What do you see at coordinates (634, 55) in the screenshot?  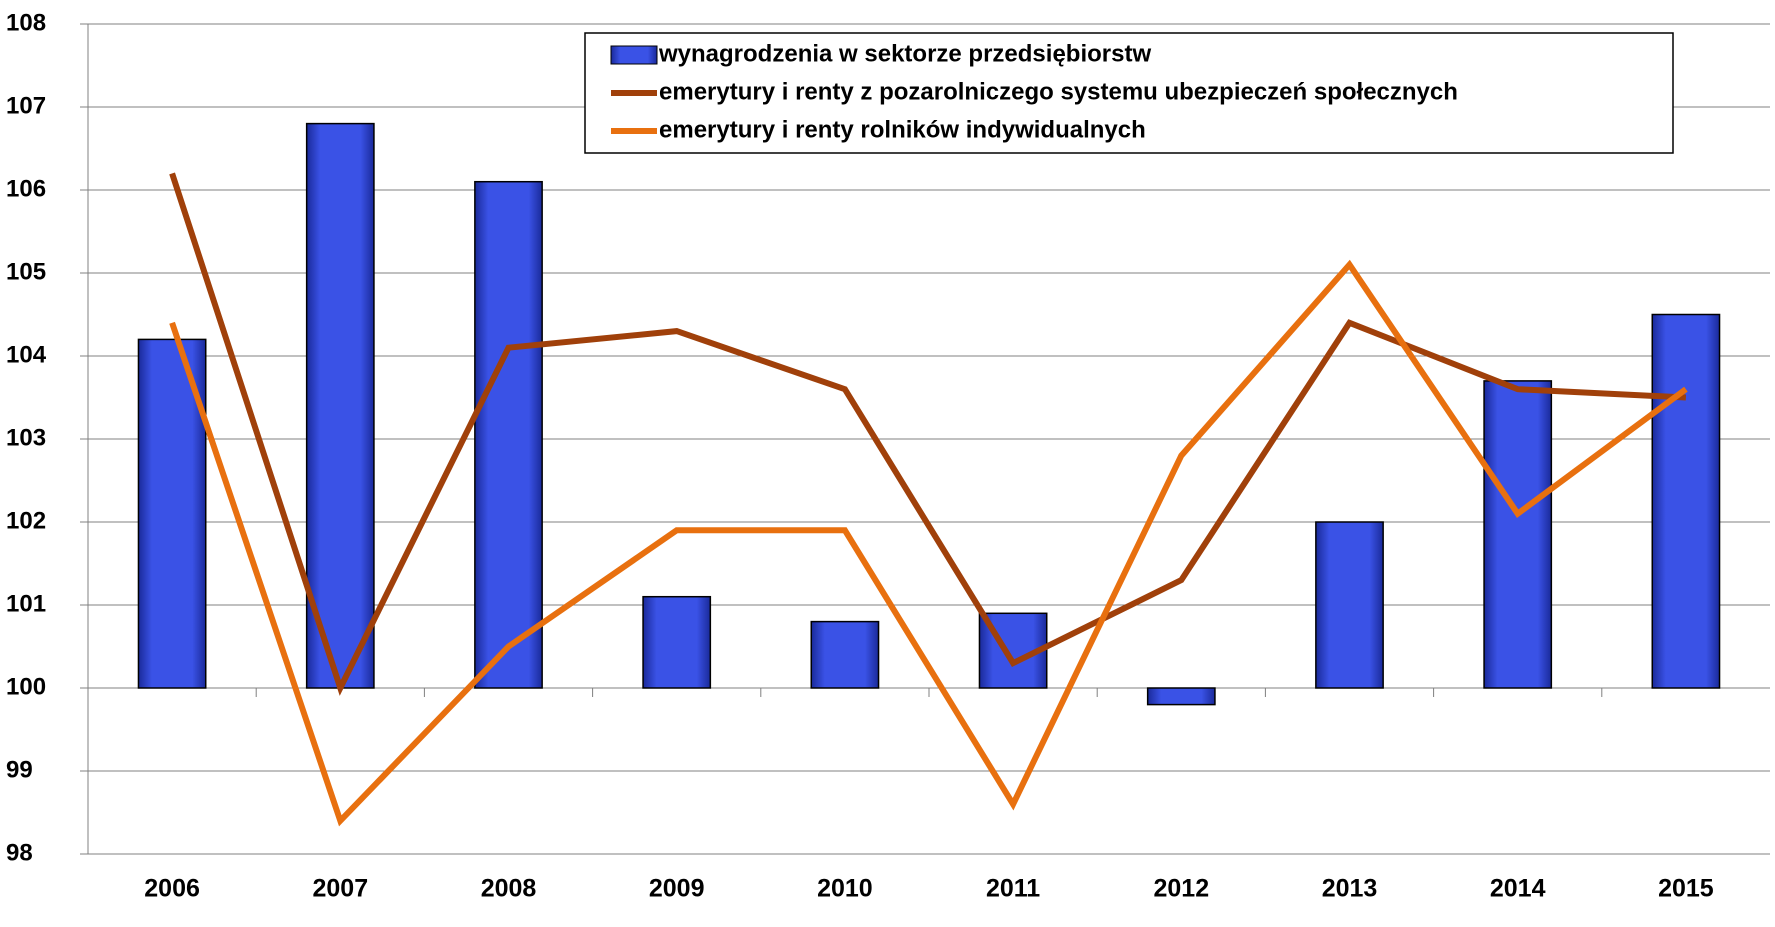 I see `legend-swatch` at bounding box center [634, 55].